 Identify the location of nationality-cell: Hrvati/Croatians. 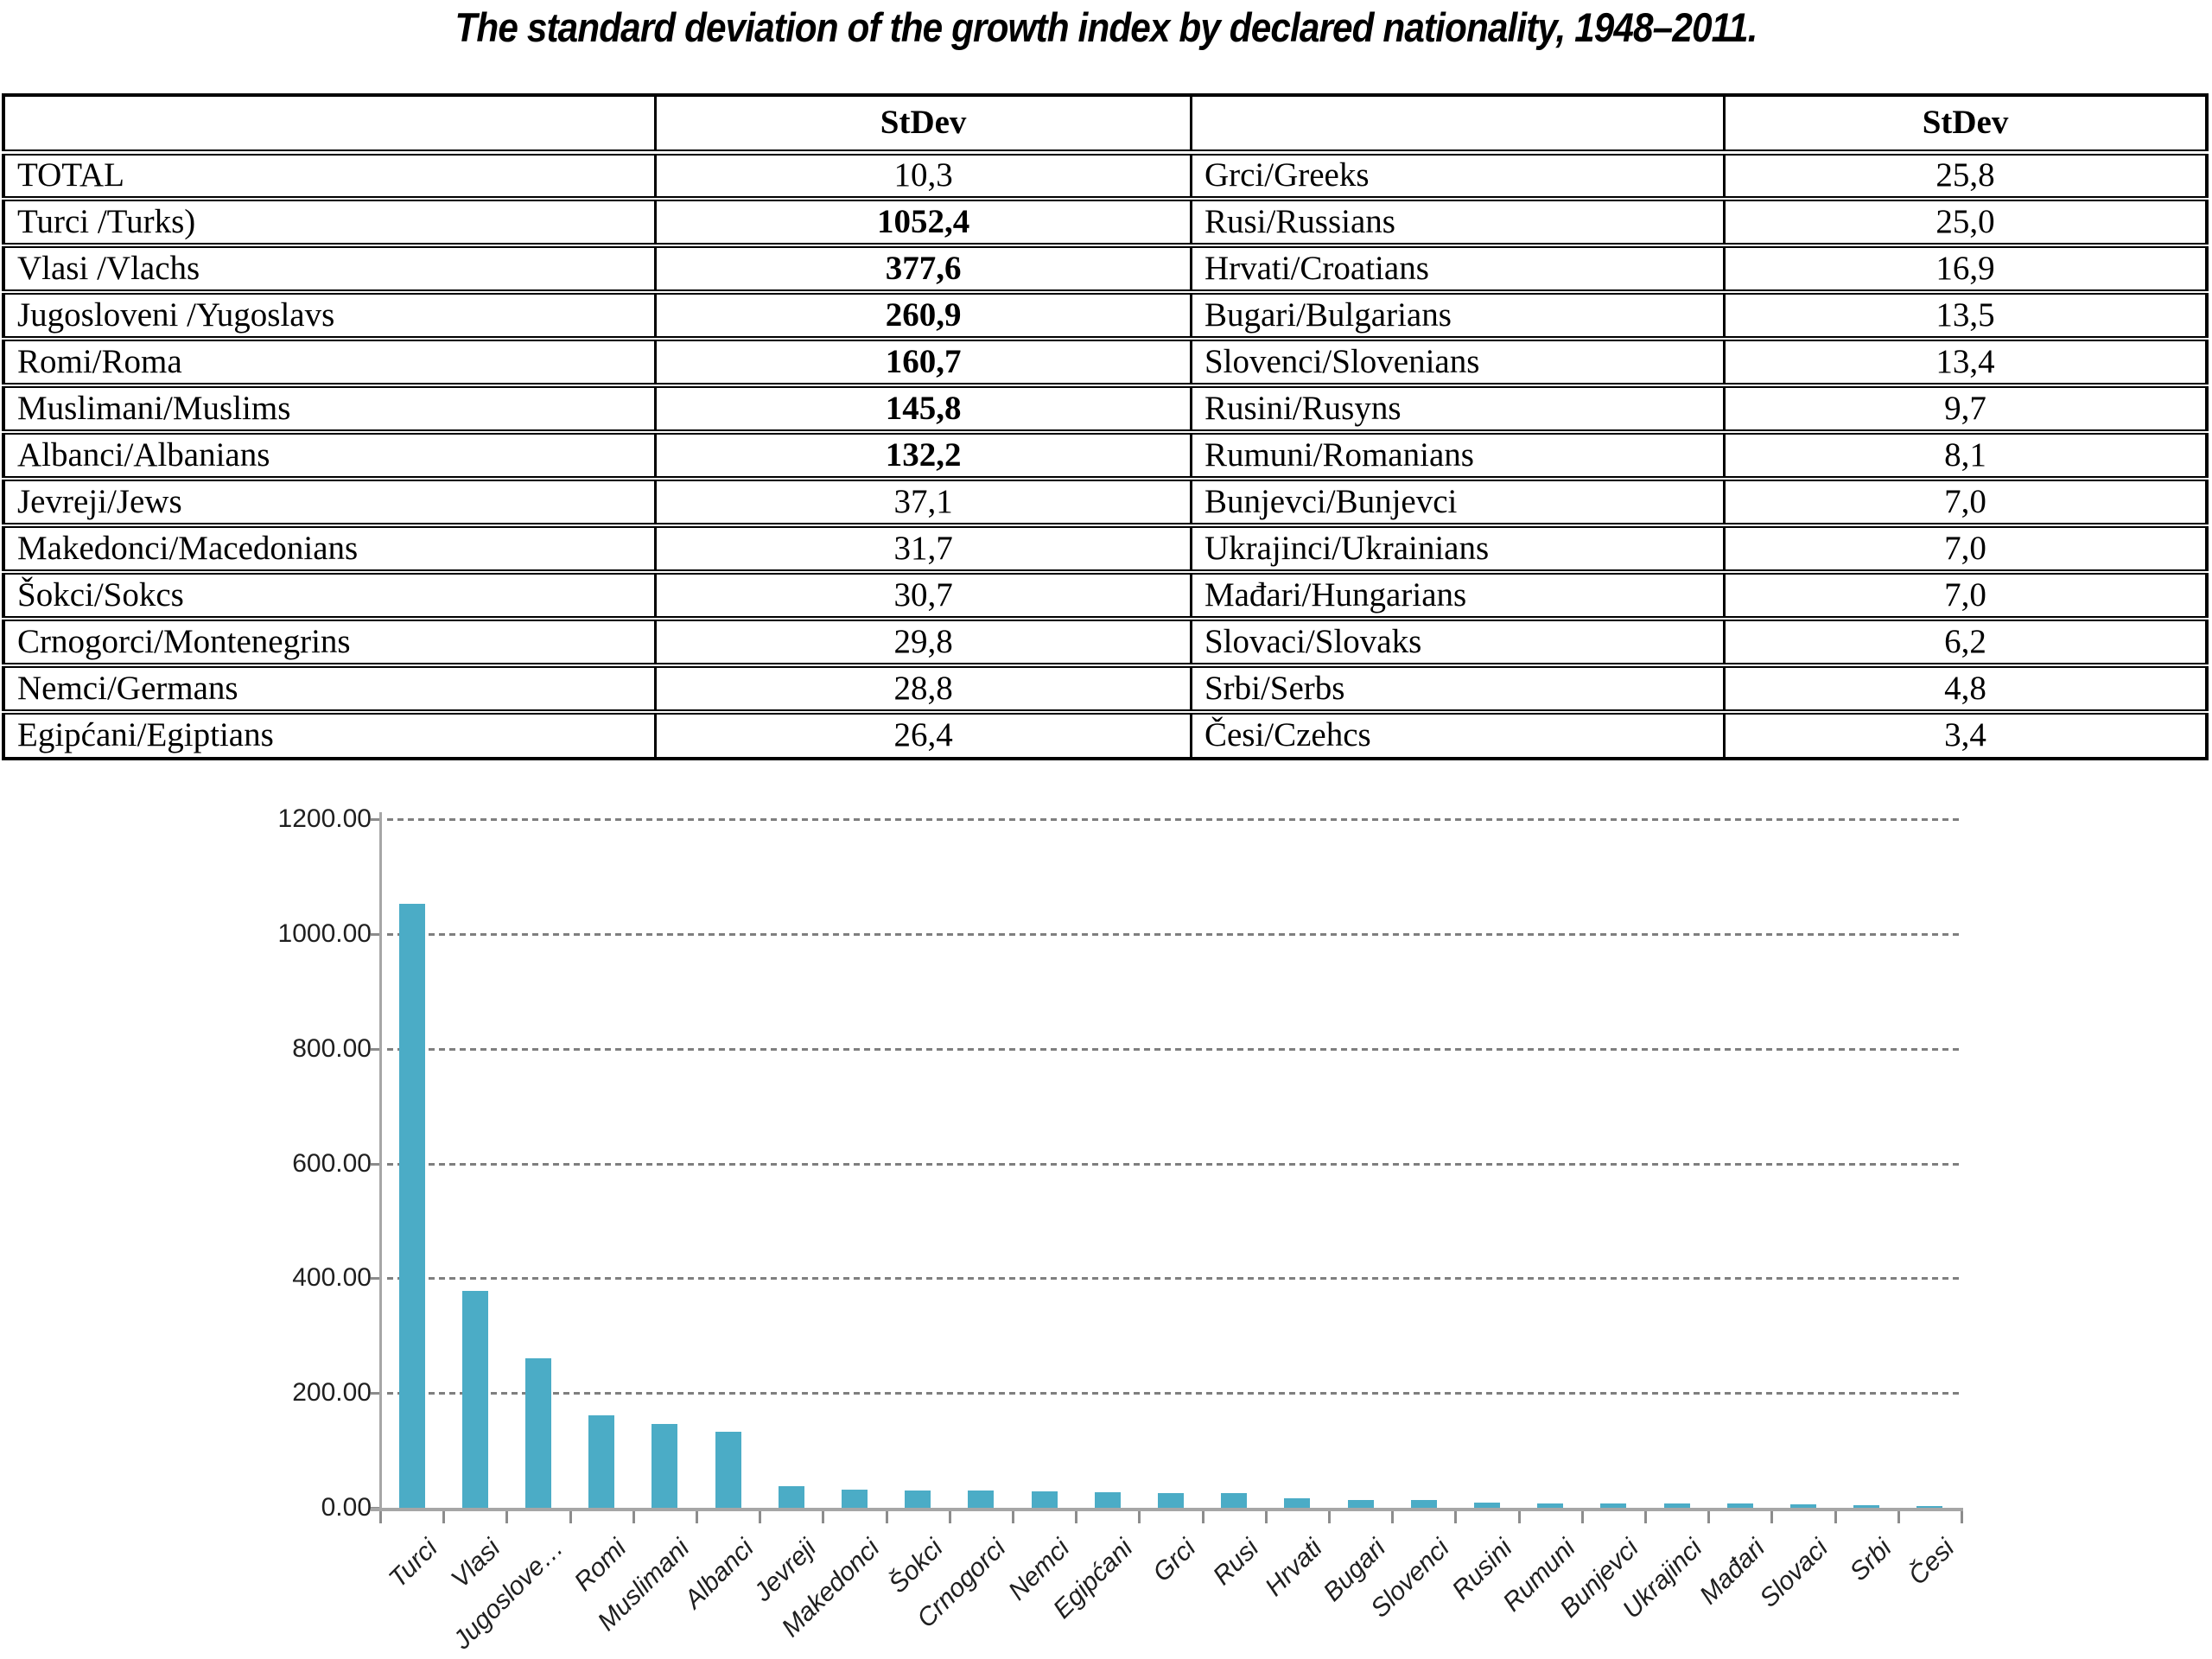
(1457, 269).